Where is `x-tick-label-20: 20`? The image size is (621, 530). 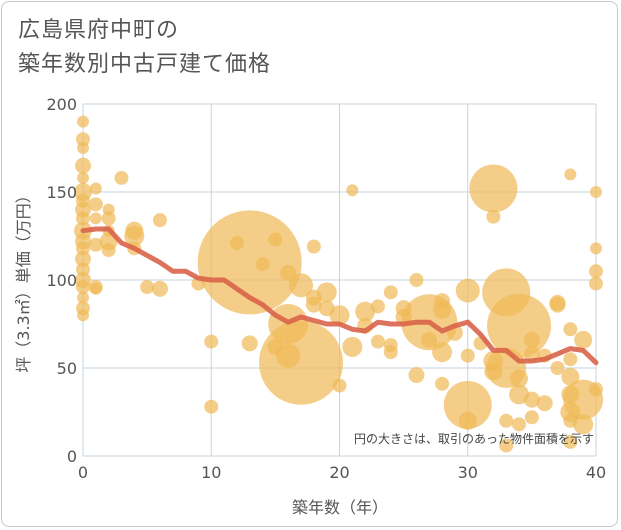
x-tick-label-20: 20 is located at coordinates (339, 472).